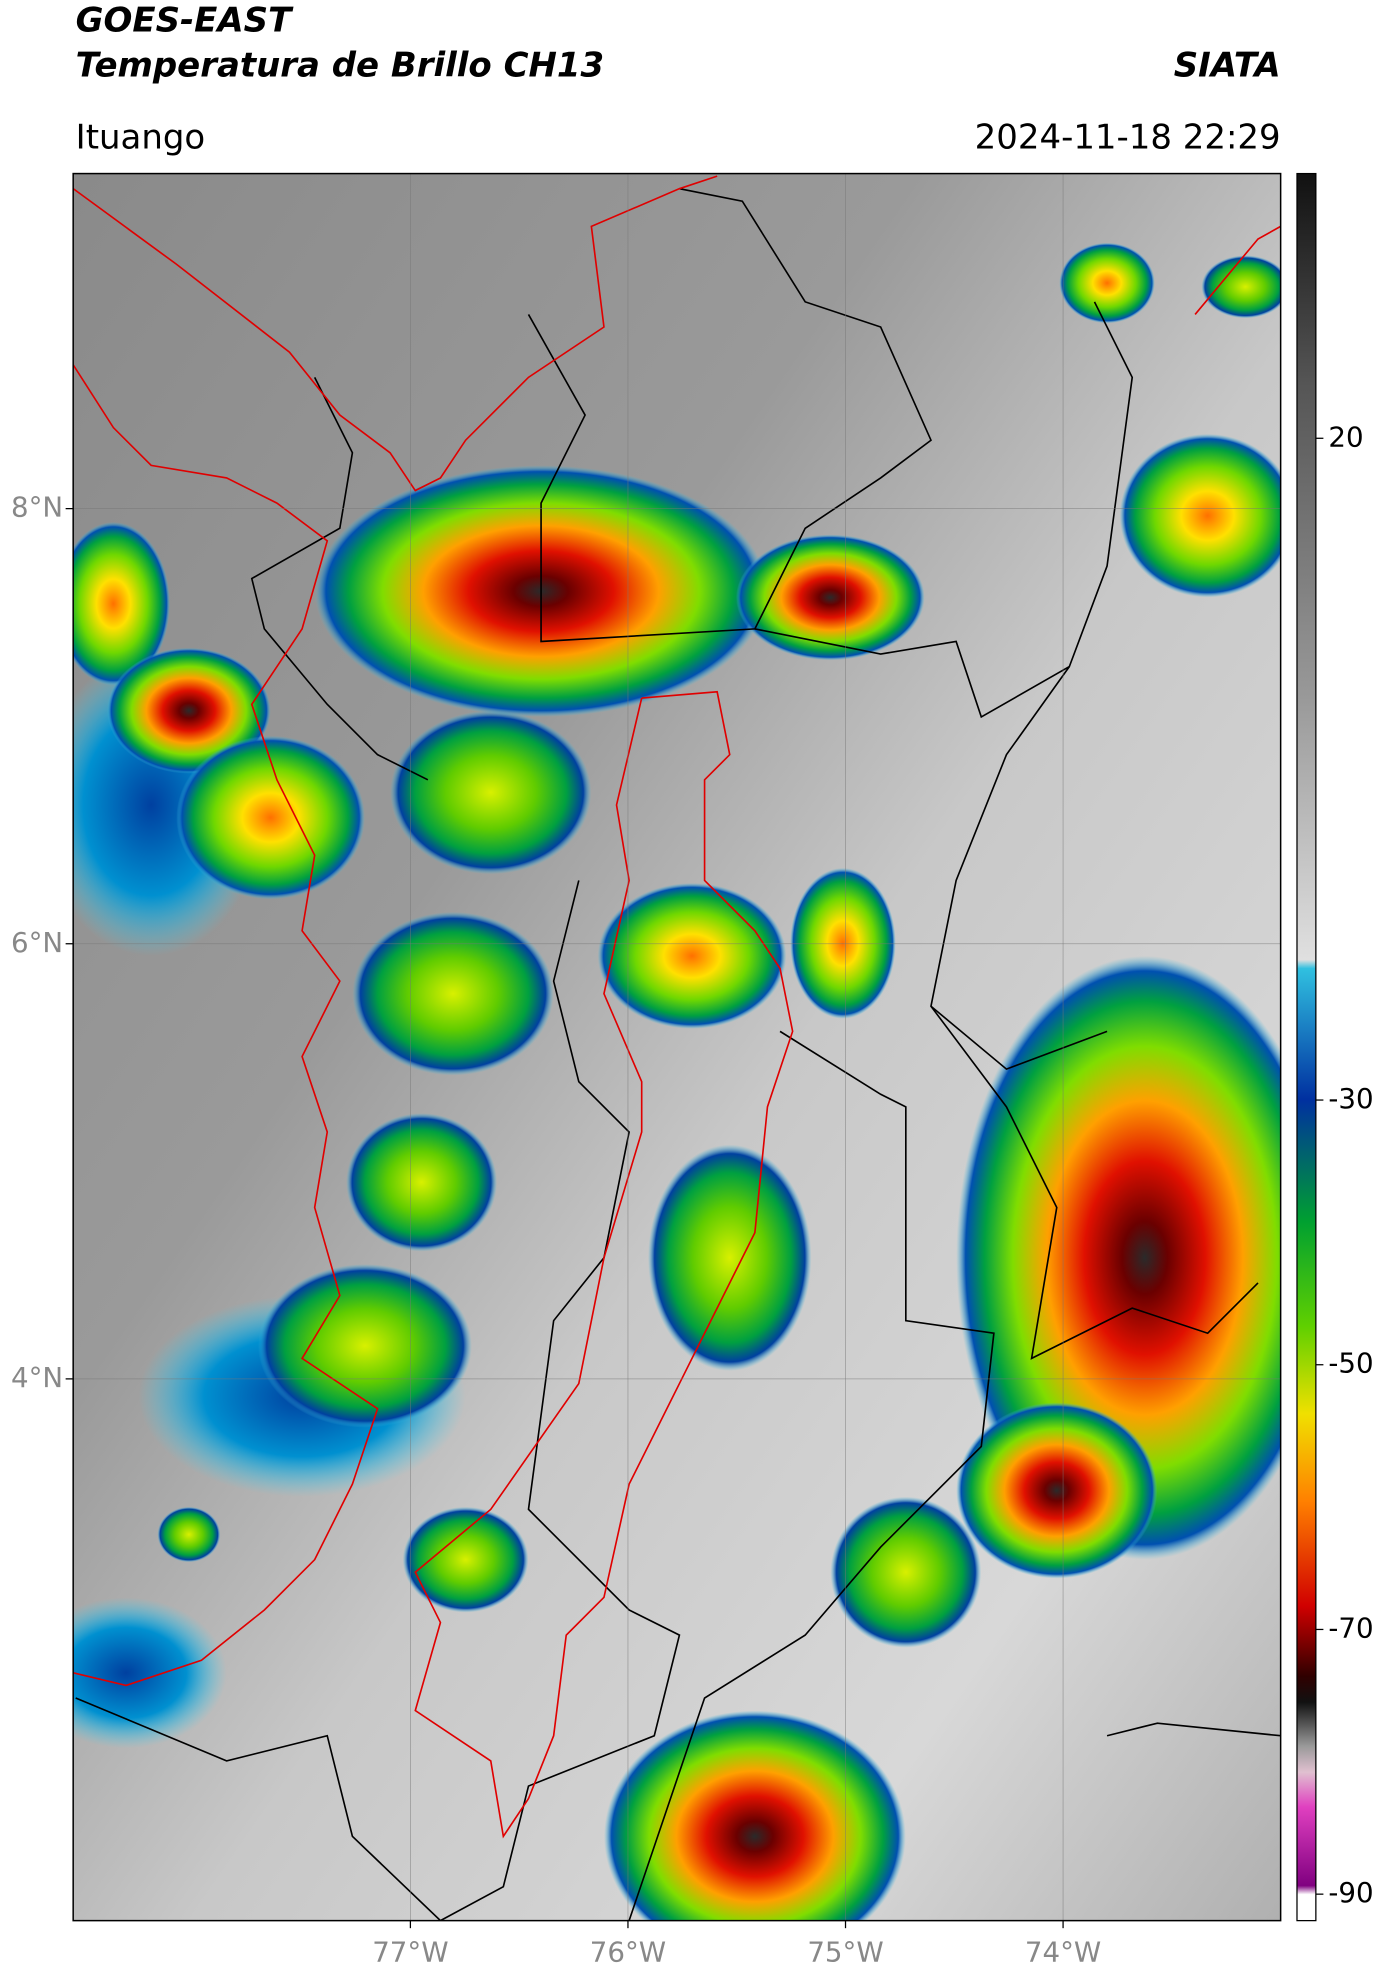 Image resolution: width=1384 pixels, height=1981 pixels. What do you see at coordinates (1350, 1892) in the screenshot?
I see `colorbar-tick-label: -90` at bounding box center [1350, 1892].